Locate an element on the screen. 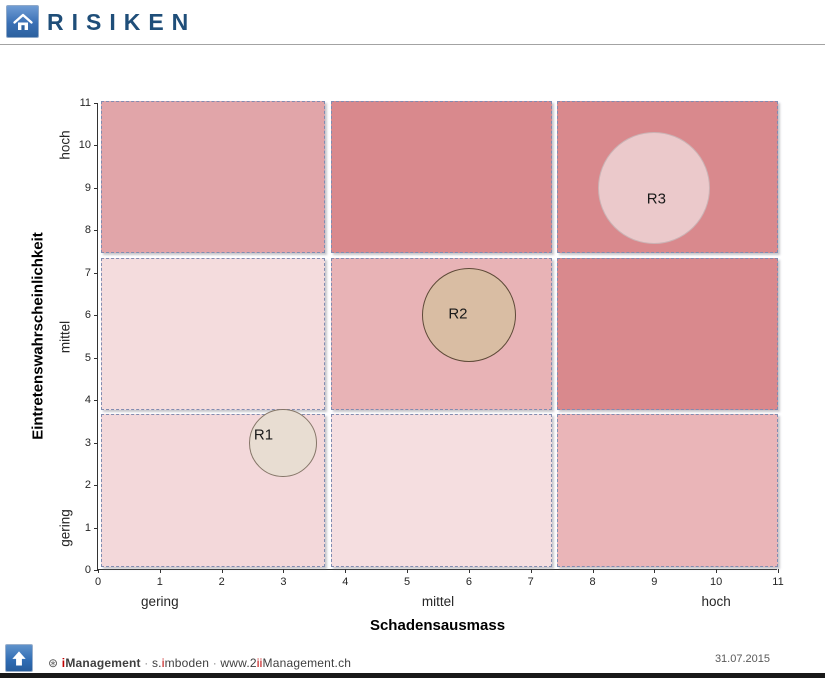 The height and width of the screenshot is (678, 825). y-tick-label: 3 is located at coordinates (87, 442).